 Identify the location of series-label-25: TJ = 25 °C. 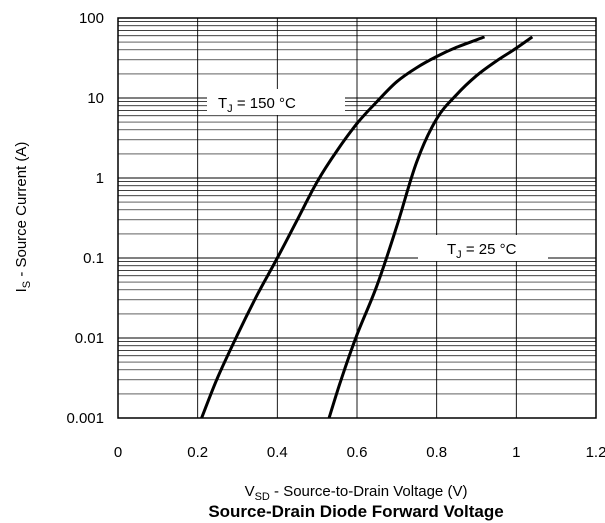
(483, 248).